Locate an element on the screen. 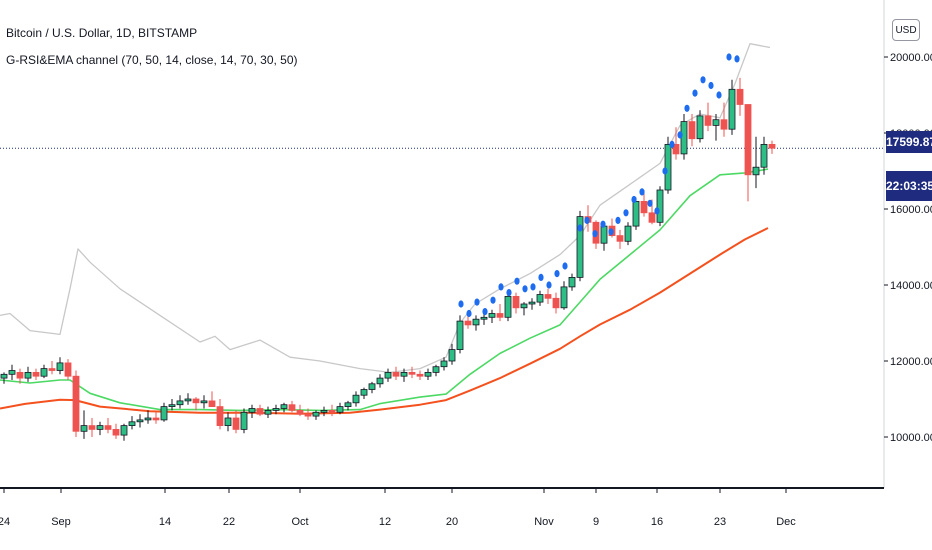  x-tick-label: 9 is located at coordinates (596, 522).